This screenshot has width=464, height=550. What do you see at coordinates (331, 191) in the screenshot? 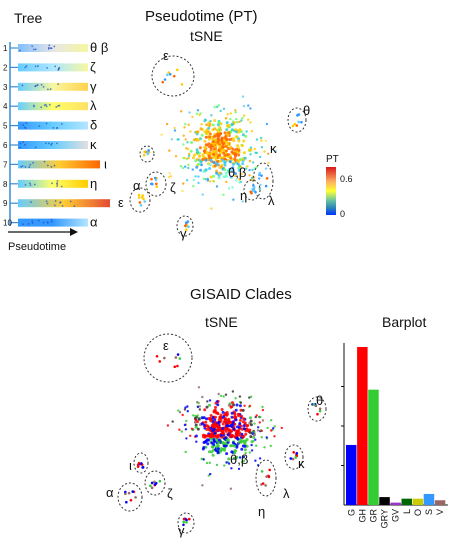
I see `pt-colorbar` at bounding box center [331, 191].